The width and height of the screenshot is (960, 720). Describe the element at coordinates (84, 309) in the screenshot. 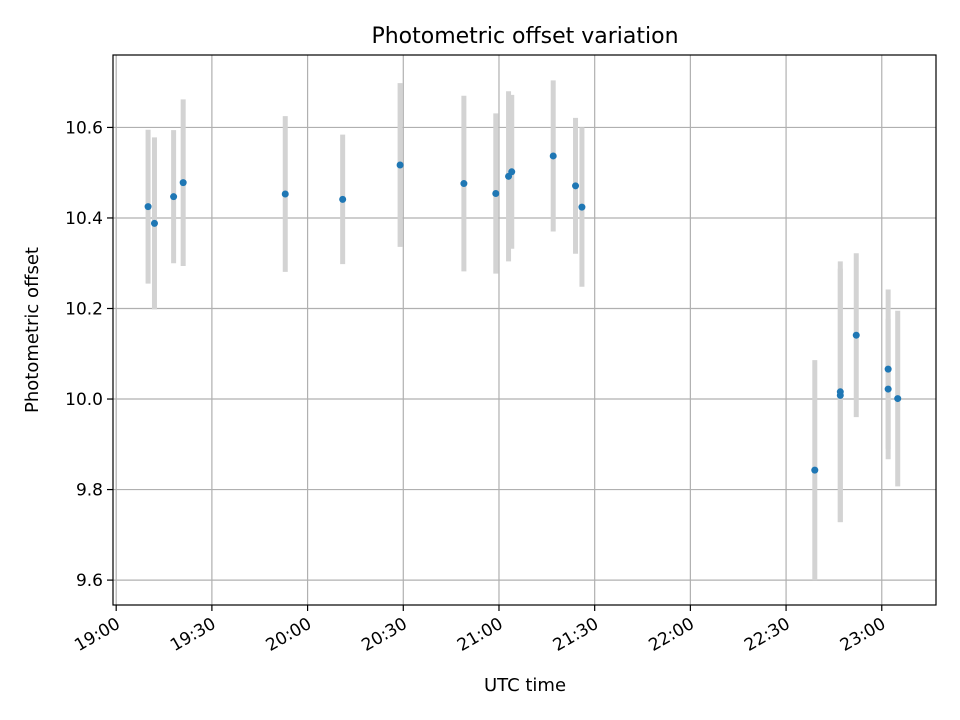

I see `y-tick-label: 10.2` at that location.